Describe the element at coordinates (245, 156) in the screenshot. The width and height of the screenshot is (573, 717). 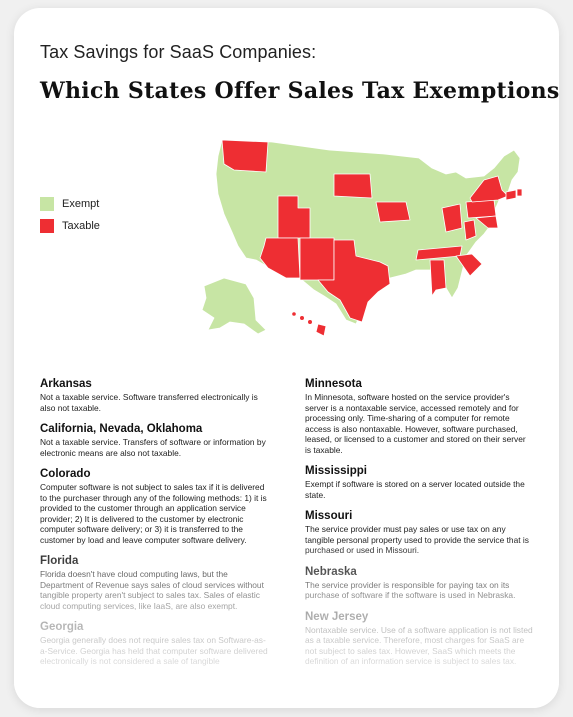
I see `state-washington` at that location.